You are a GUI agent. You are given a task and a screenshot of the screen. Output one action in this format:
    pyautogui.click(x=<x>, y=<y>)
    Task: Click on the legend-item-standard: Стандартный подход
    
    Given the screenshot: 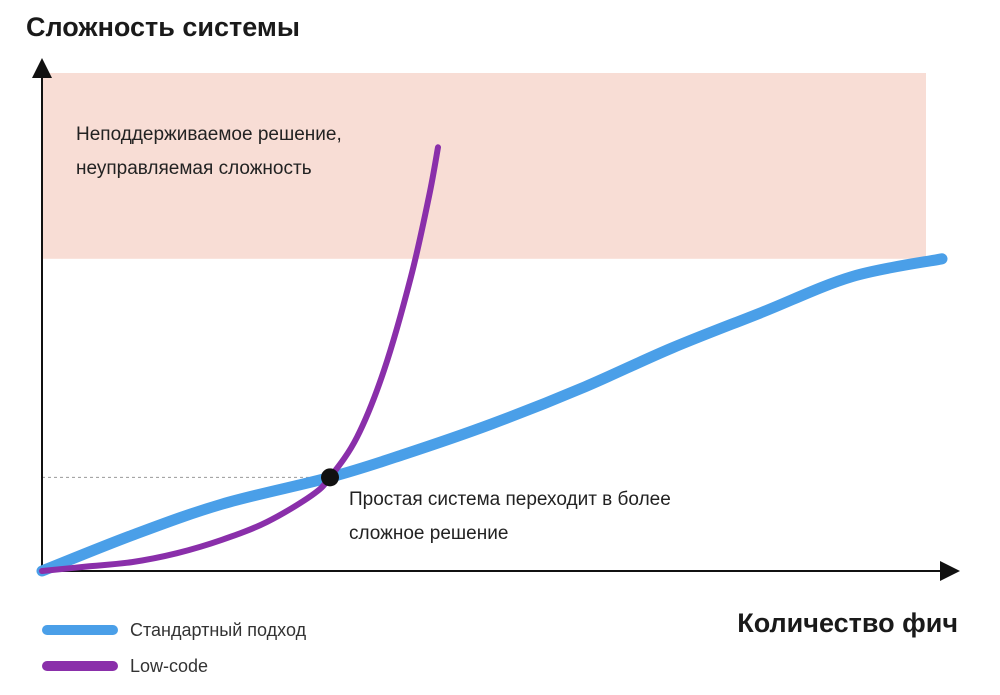 What is the action you would take?
    pyautogui.click(x=174, y=630)
    